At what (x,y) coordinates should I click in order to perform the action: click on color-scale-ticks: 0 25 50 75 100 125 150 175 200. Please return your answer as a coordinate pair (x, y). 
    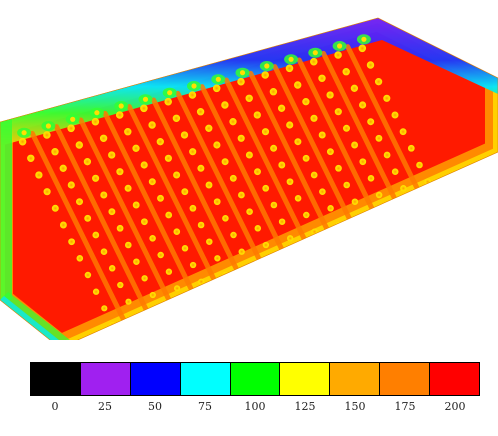
    Looking at the image, I should click on (255, 408).